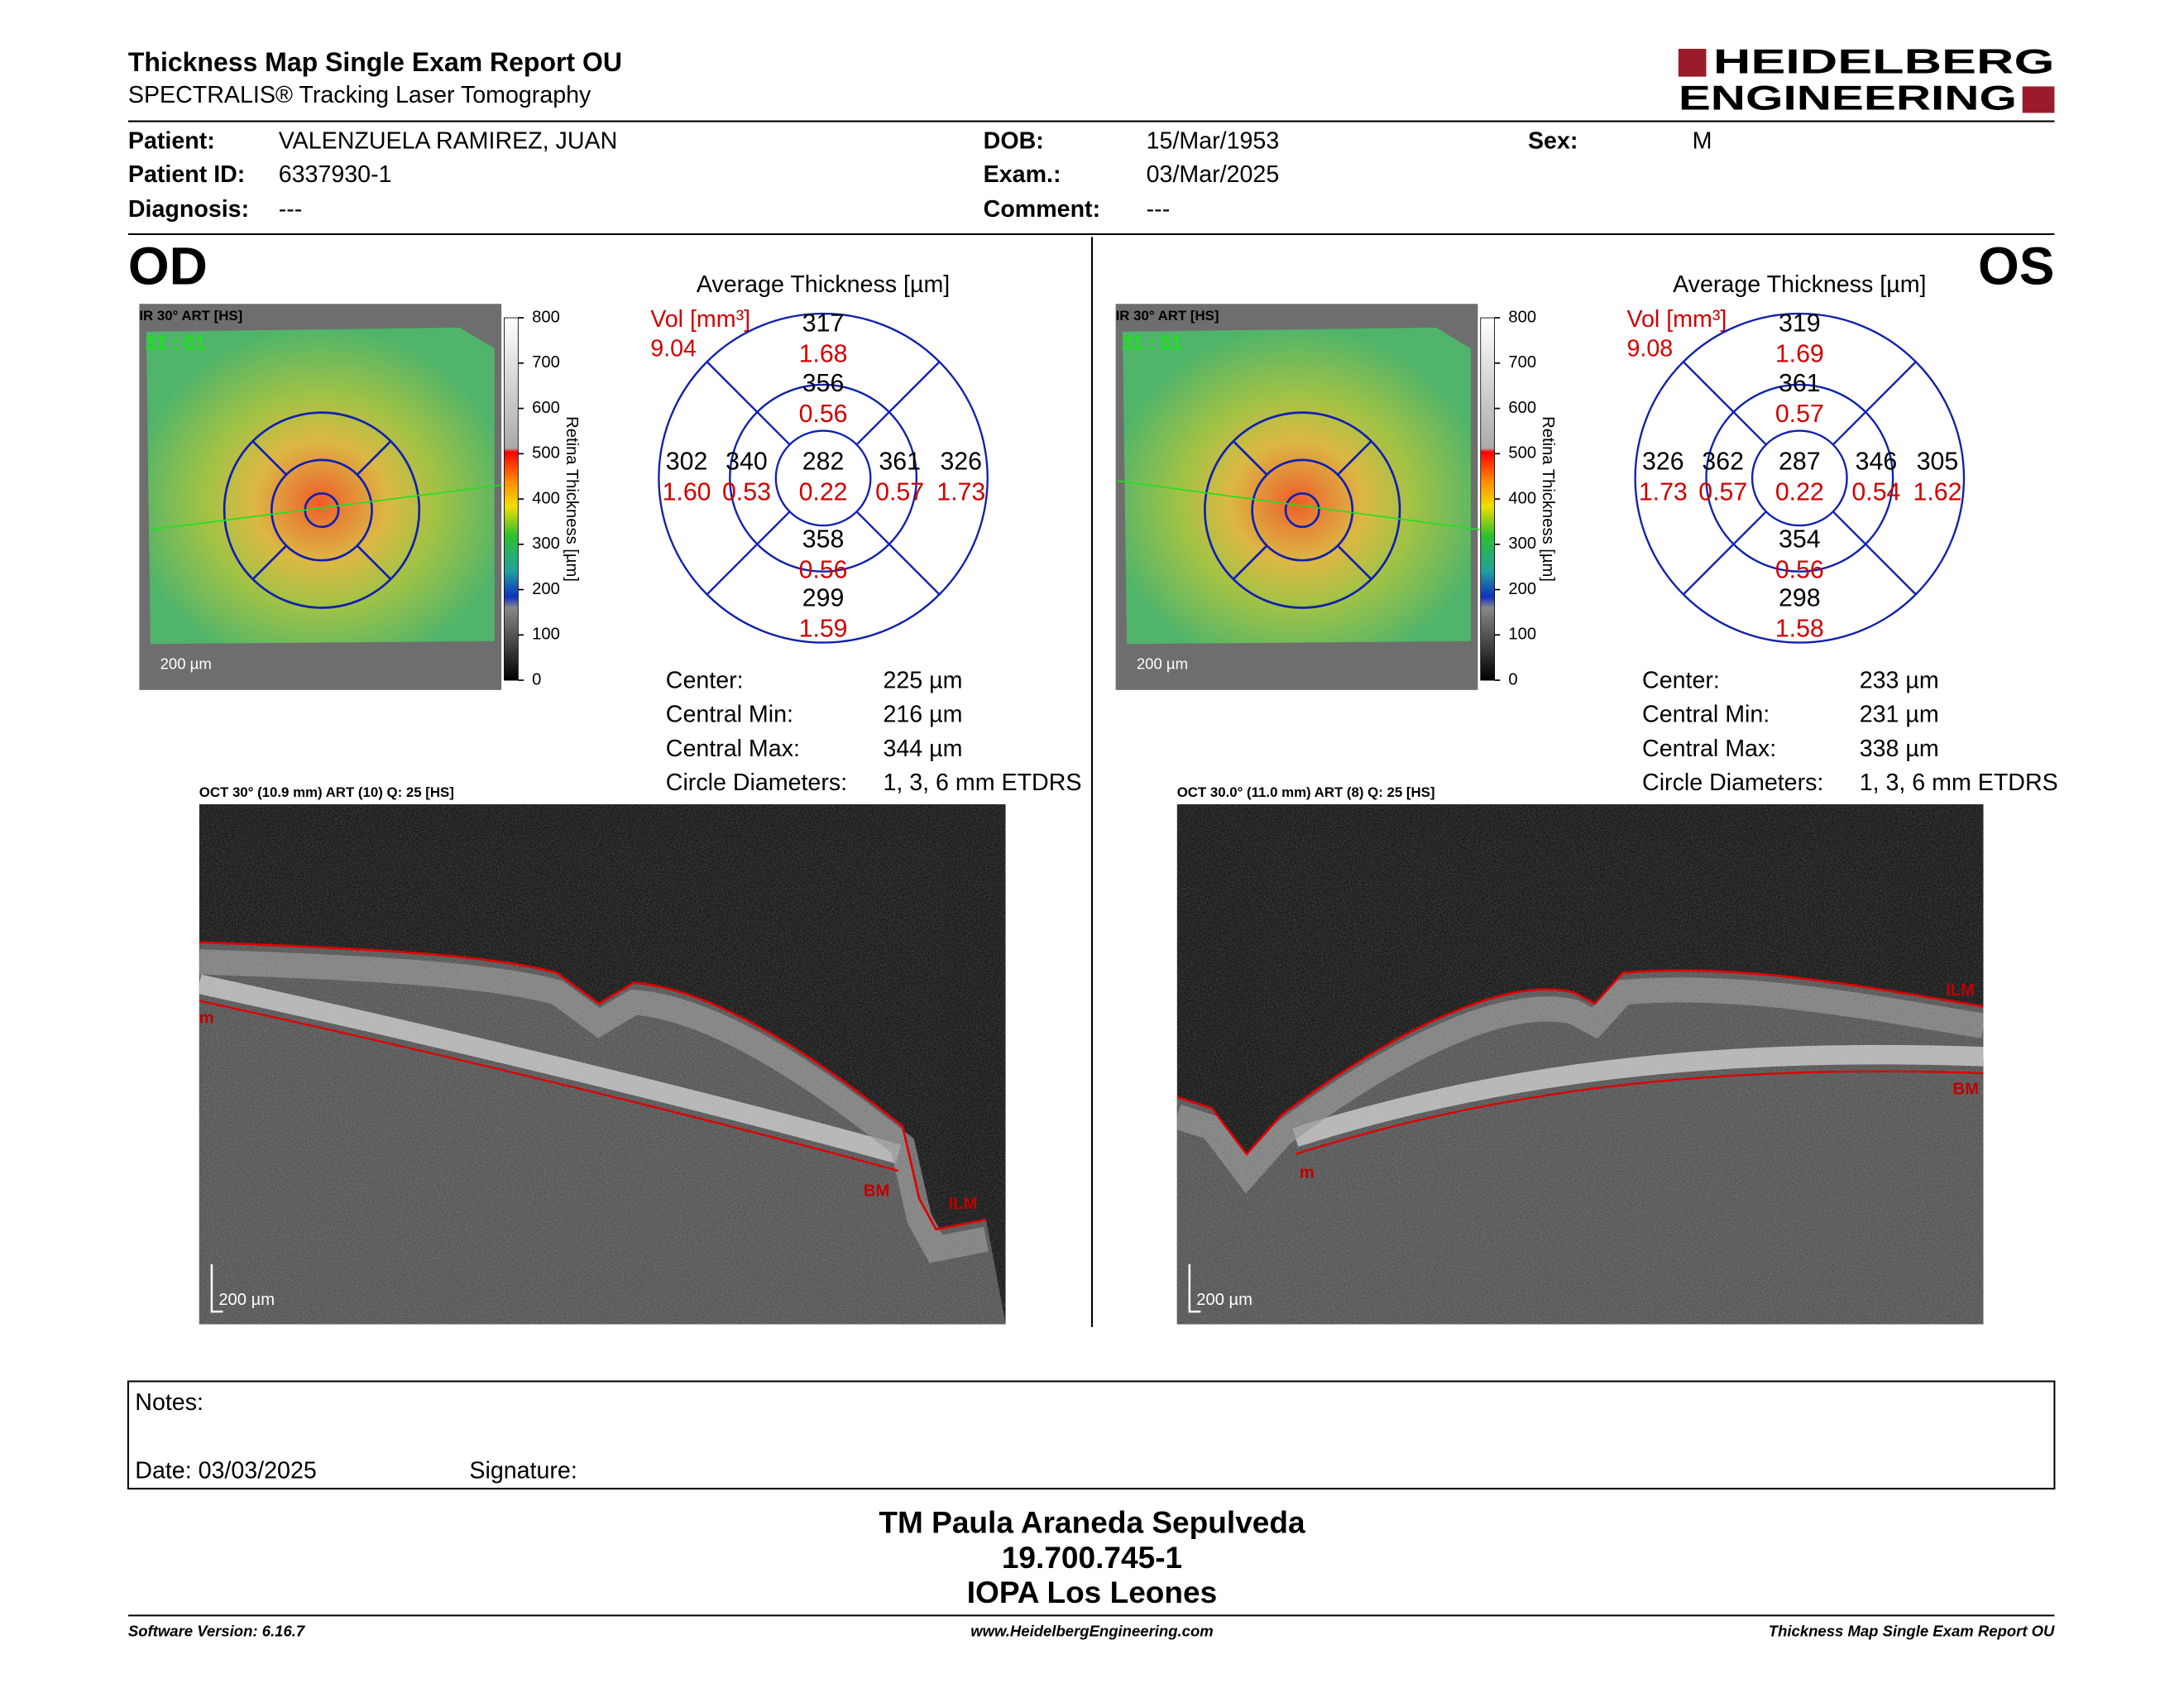  Describe the element at coordinates (823, 383) in the screenshot. I see `sector-thickness: 356` at that location.